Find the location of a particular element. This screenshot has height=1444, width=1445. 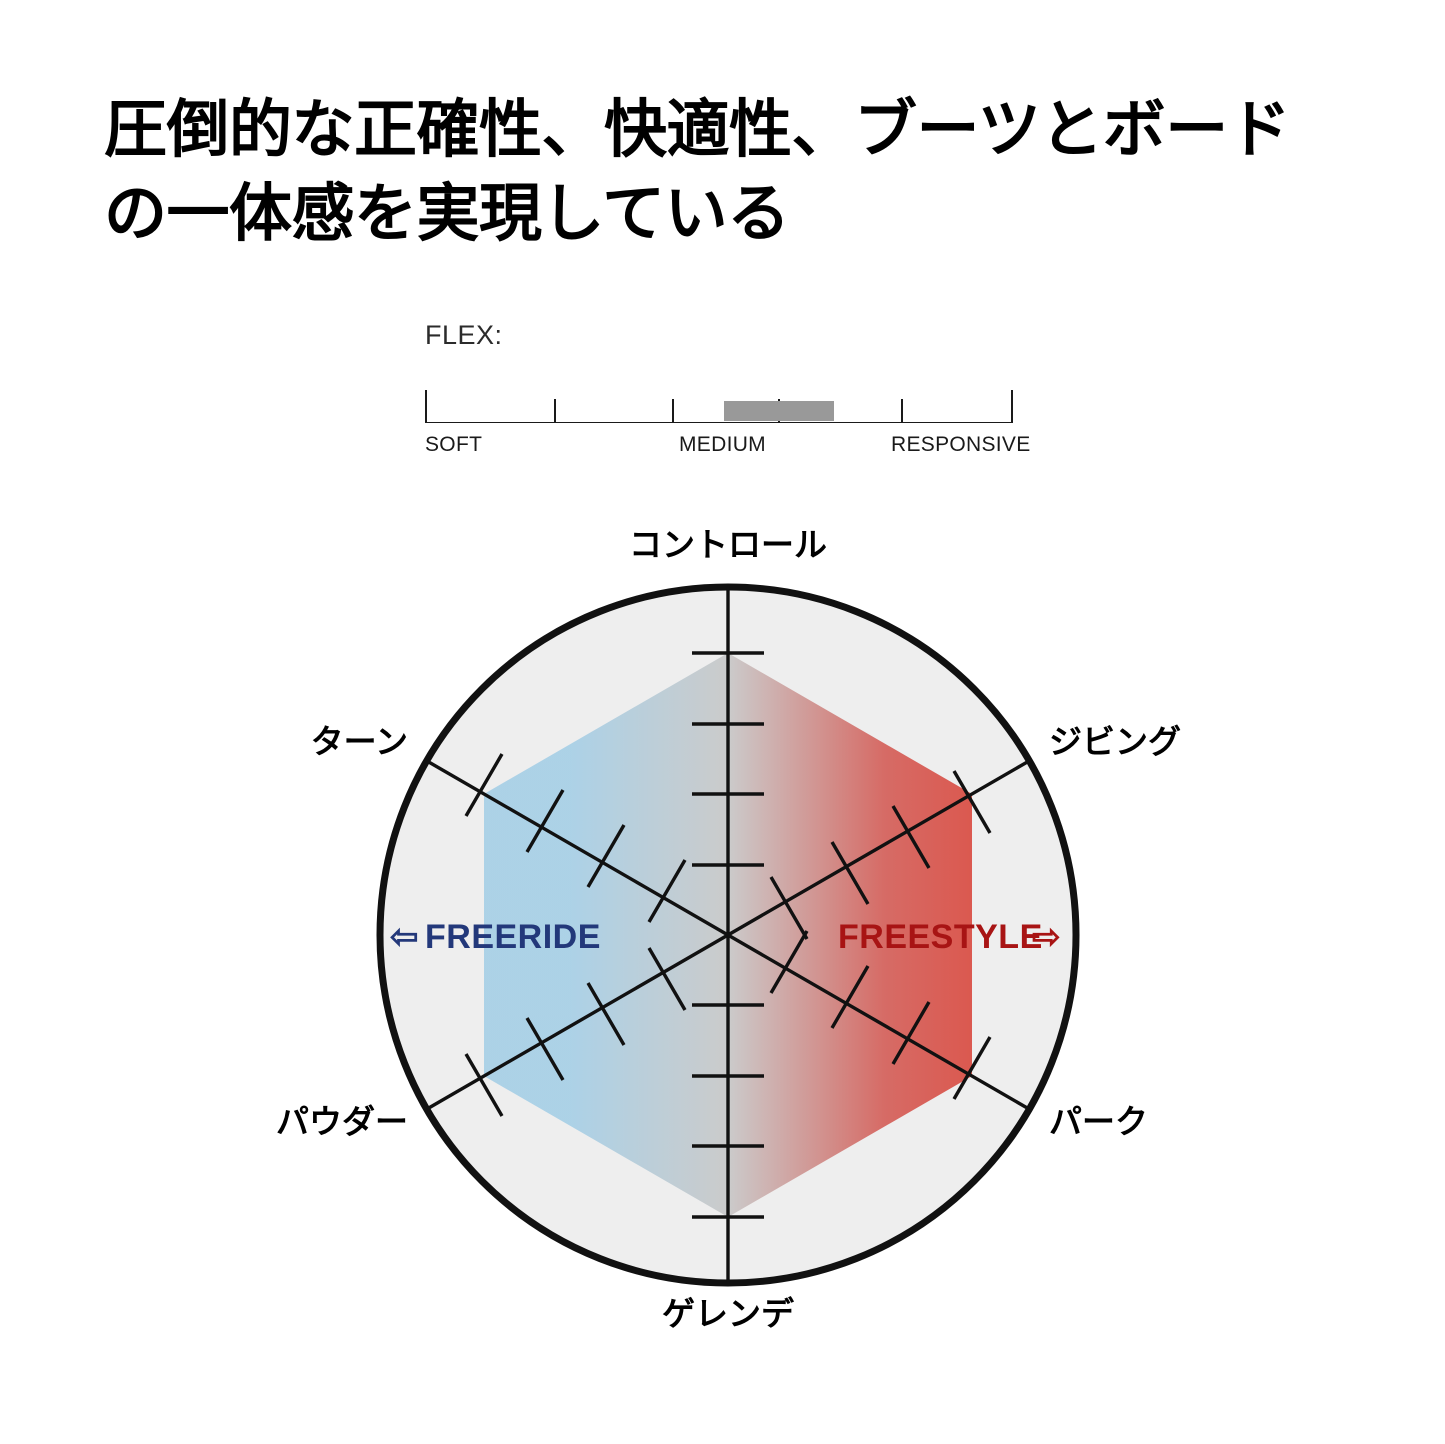

flex-label-medium: MEDIUM is located at coordinates (722, 444).